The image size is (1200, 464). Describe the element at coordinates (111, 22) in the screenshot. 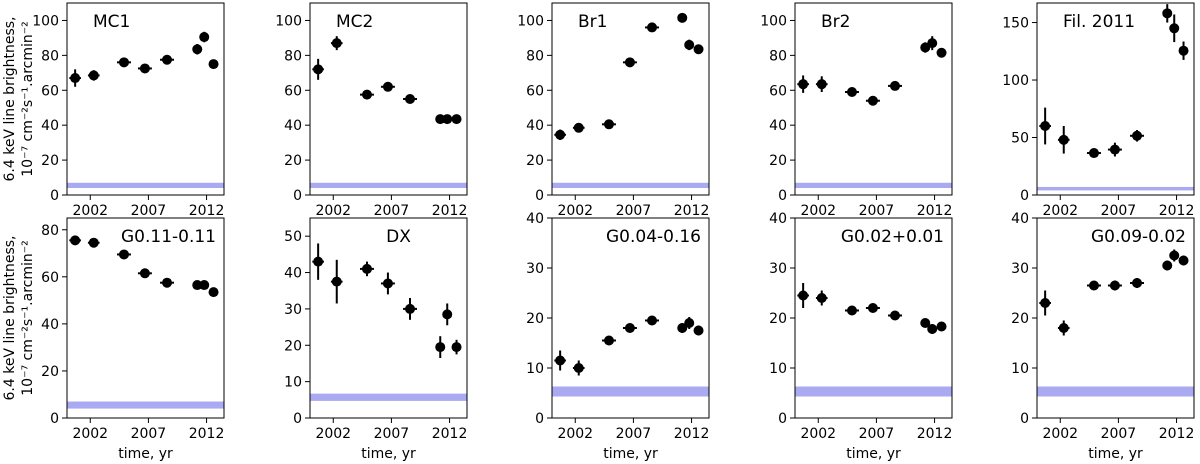

I see `panel-title: MC1` at that location.